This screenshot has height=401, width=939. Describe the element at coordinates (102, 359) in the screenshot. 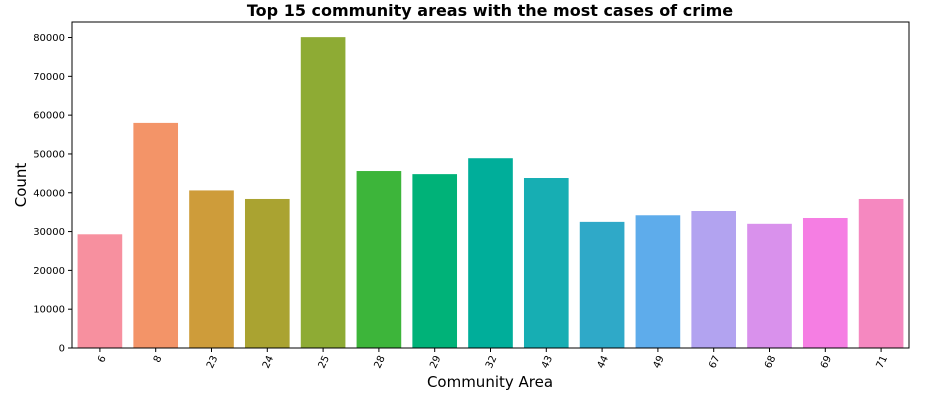

I see `x-tick-label: 6` at that location.